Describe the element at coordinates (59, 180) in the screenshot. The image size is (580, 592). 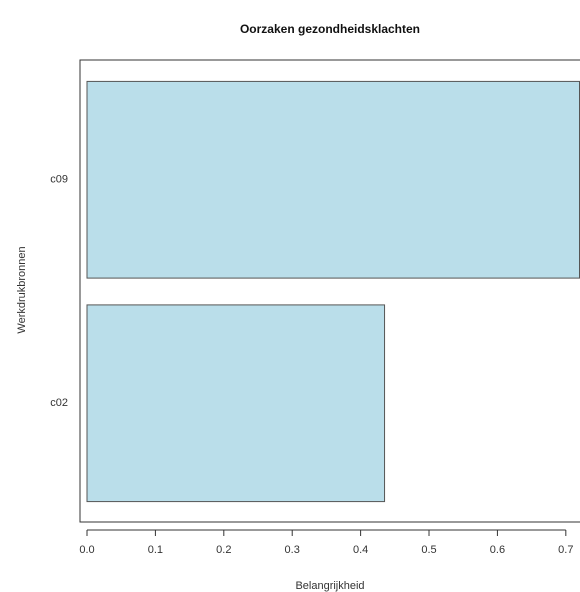
I see `y-tick-label: c09` at that location.